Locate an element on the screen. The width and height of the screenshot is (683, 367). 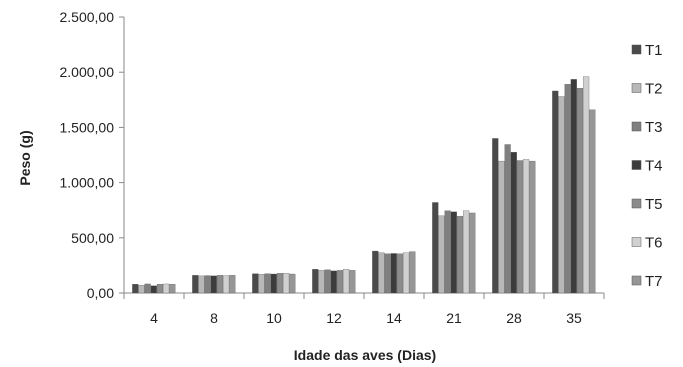
legend-swatch-t2 is located at coordinates (636, 88).